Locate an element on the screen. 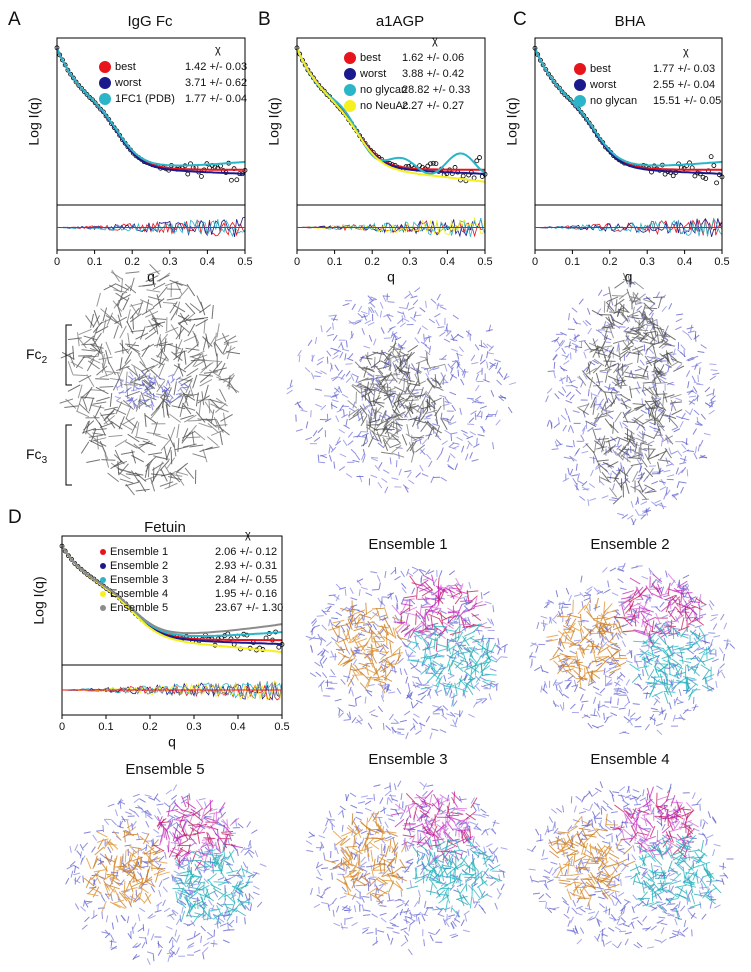 The height and width of the screenshot is (972, 751). chi-value: 1.95 +/- 0.16 is located at coordinates (246, 594).